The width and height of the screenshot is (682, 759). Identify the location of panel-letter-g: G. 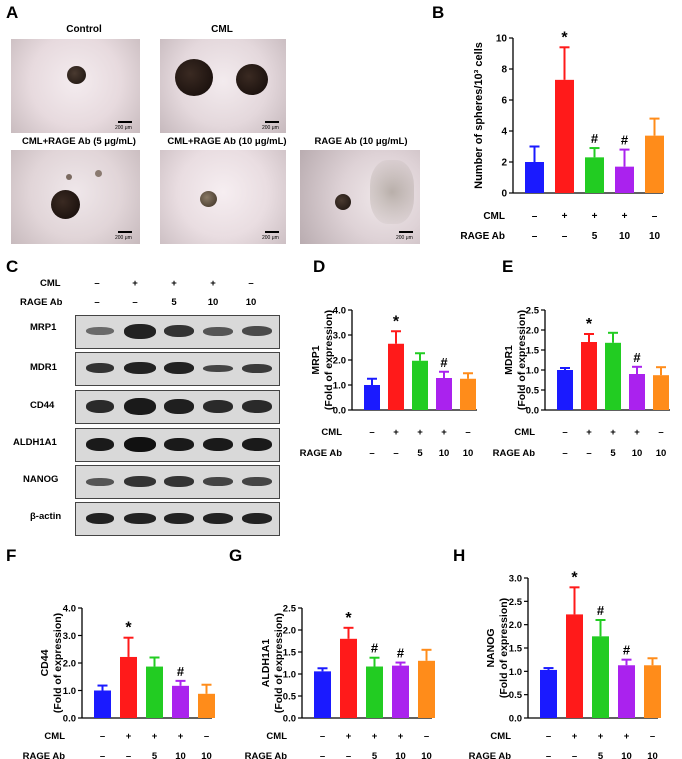
(236, 555).